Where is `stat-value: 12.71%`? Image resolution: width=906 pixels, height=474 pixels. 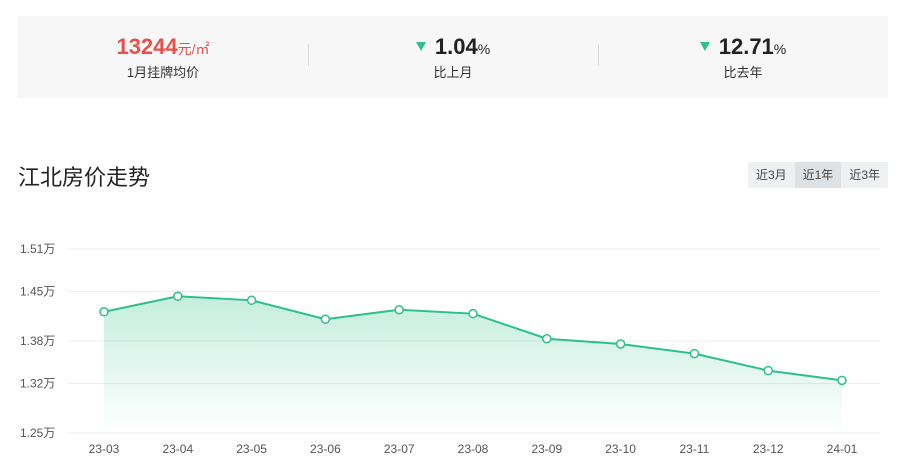 stat-value: 12.71% is located at coordinates (743, 47).